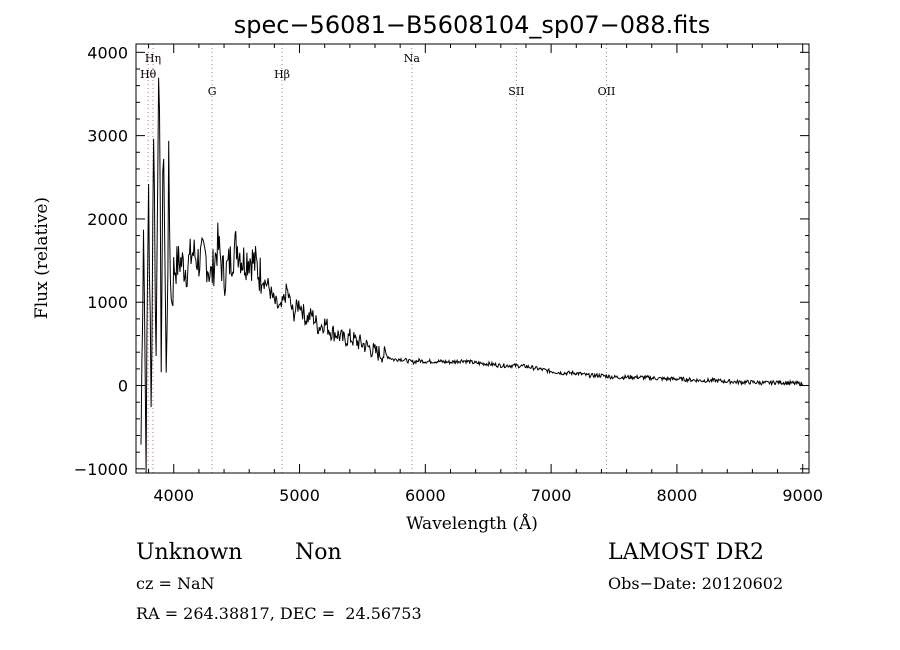  Describe the element at coordinates (318, 552) in the screenshot. I see `object-subclass: Non` at that location.